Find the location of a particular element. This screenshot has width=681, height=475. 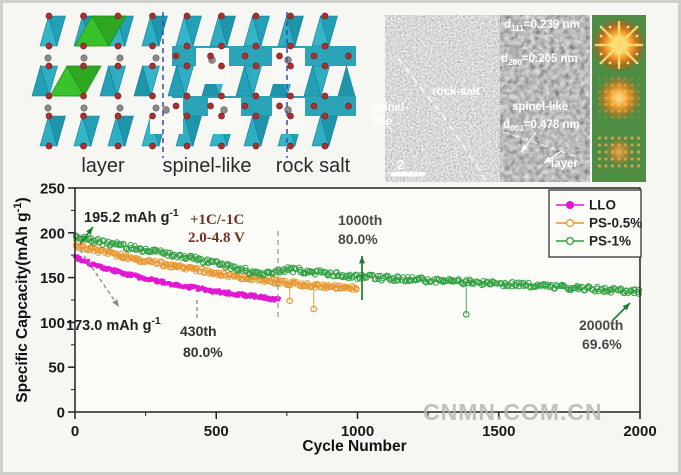

series-ps-0-5- is located at coordinates (216, 276).